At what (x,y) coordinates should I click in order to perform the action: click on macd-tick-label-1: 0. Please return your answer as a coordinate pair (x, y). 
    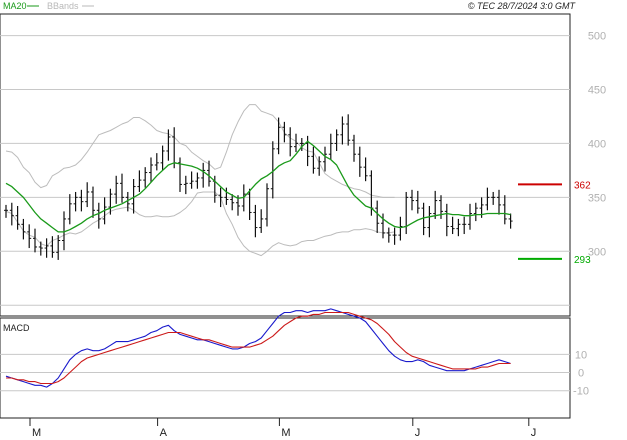
    Looking at the image, I should click on (581, 374).